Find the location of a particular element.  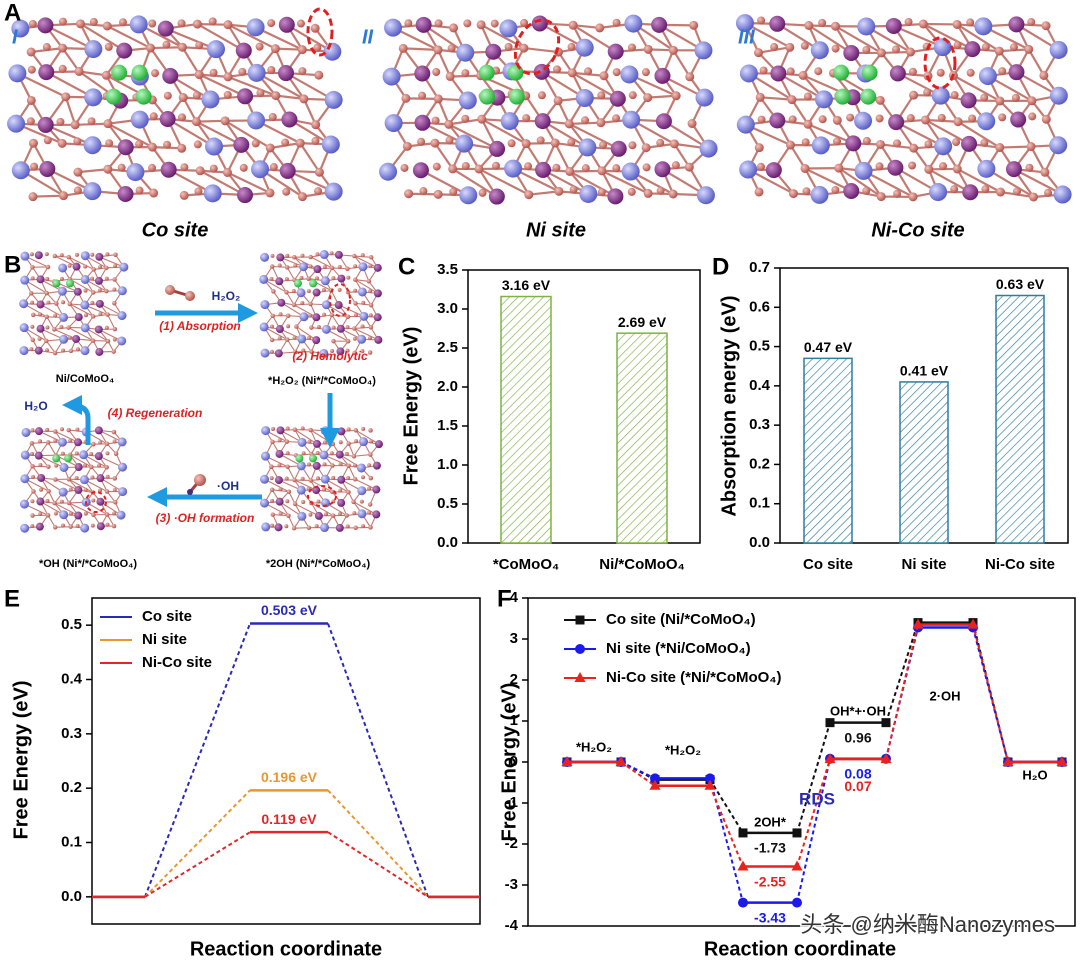

legend-label: Ni-Co site is located at coordinates (177, 662).